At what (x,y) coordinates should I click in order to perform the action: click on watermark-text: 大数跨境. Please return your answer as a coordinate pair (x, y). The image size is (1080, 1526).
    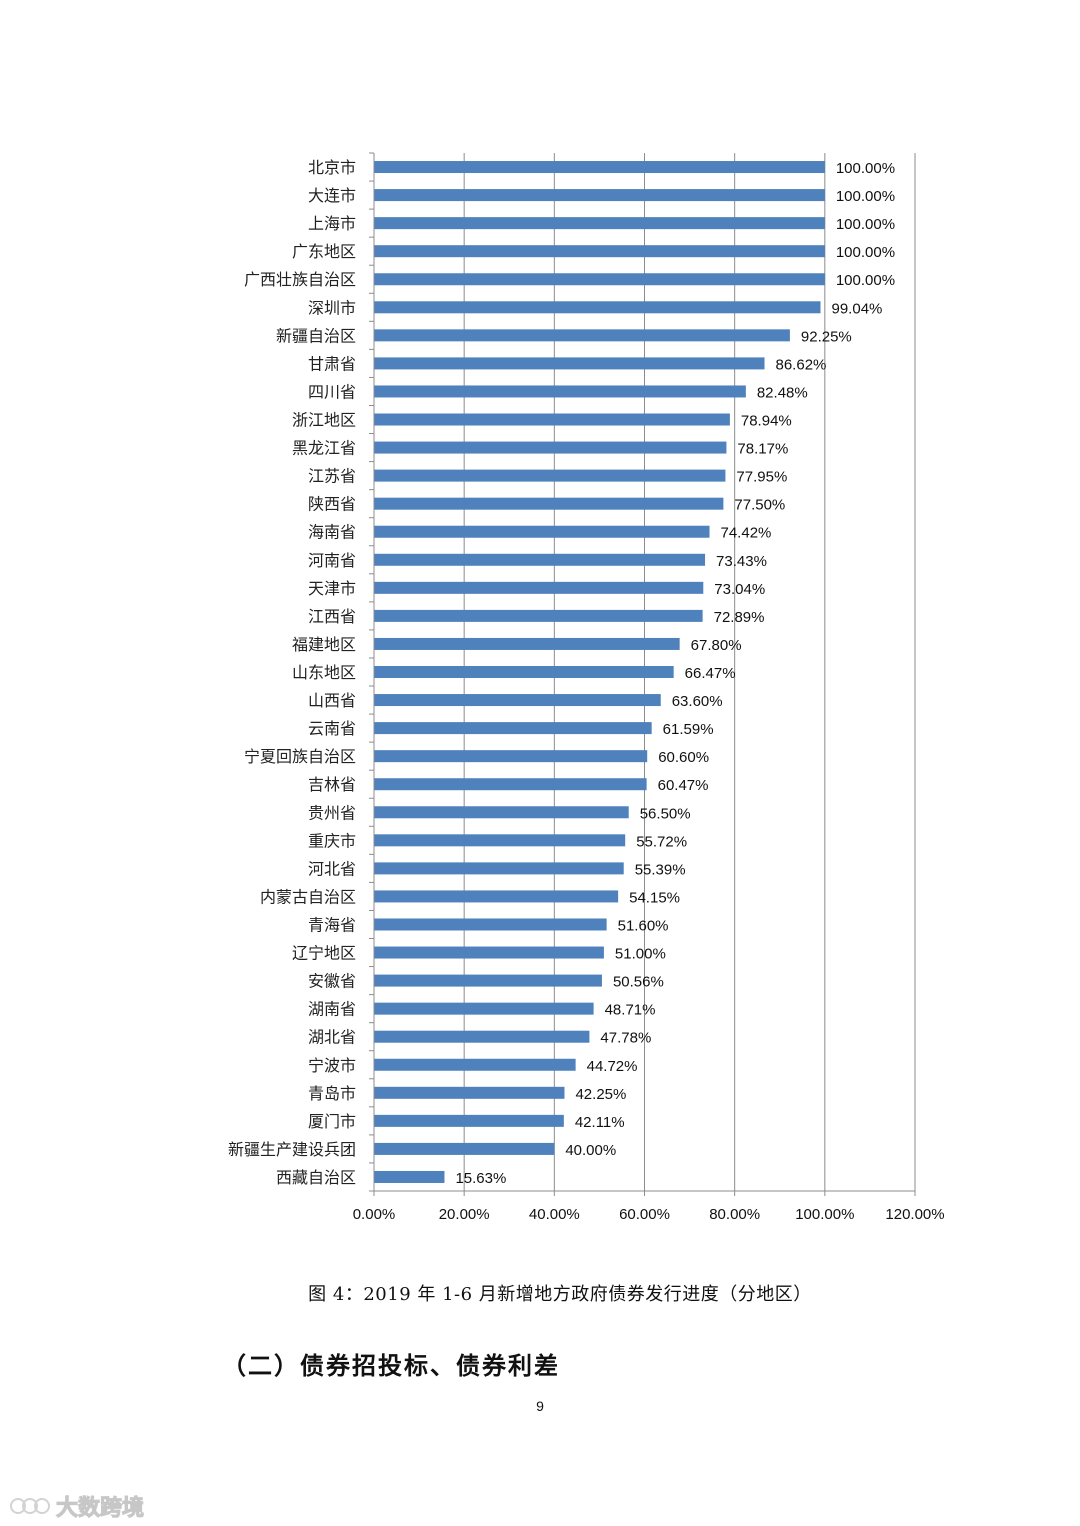
    Looking at the image, I should click on (100, 1509).